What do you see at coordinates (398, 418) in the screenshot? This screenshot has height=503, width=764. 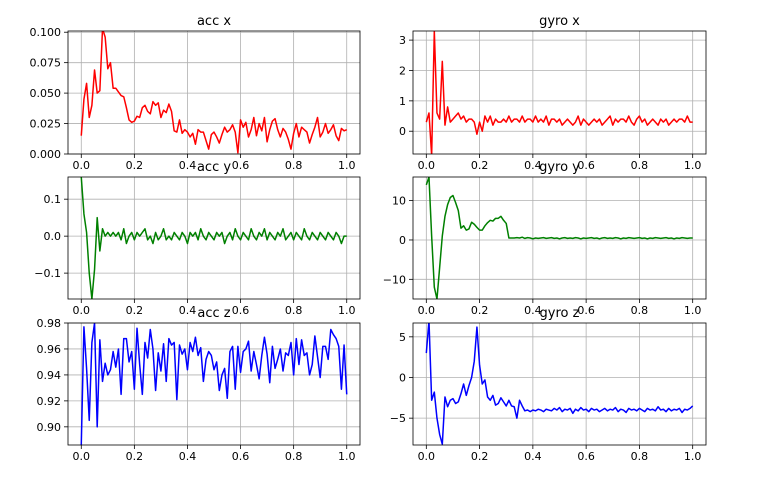 I see `y-tick-label: −5` at bounding box center [398, 418].